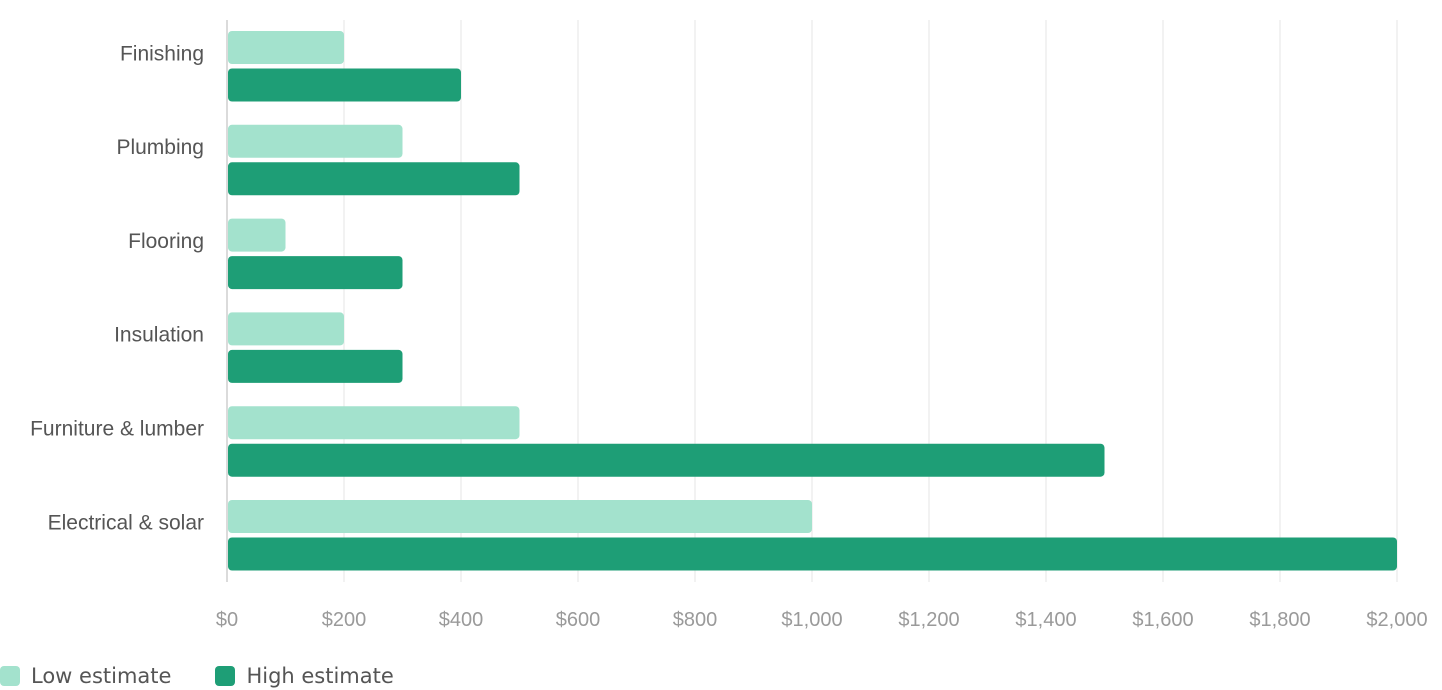 This screenshot has width=1442, height=690. I want to click on x-tick-label: $1,400, so click(1045, 620).